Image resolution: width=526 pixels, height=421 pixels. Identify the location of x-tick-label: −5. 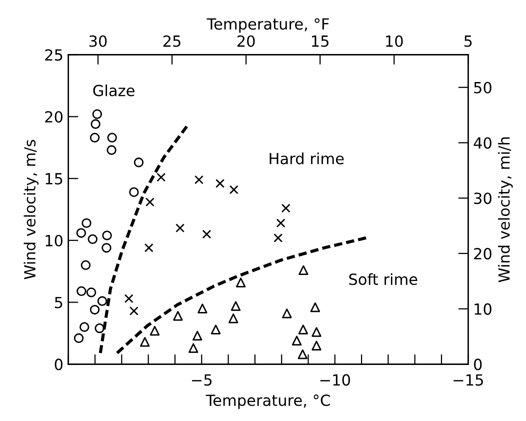
(202, 380).